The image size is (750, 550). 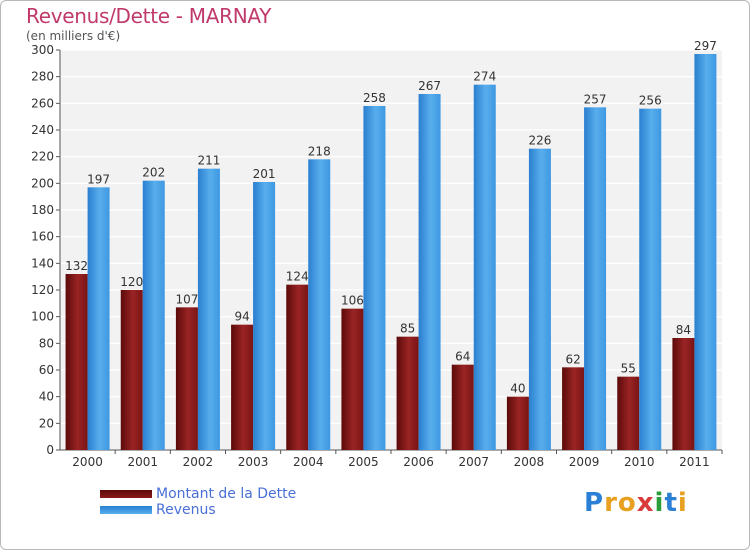 What do you see at coordinates (319, 151) in the screenshot?
I see `data-label-revenue: 218` at bounding box center [319, 151].